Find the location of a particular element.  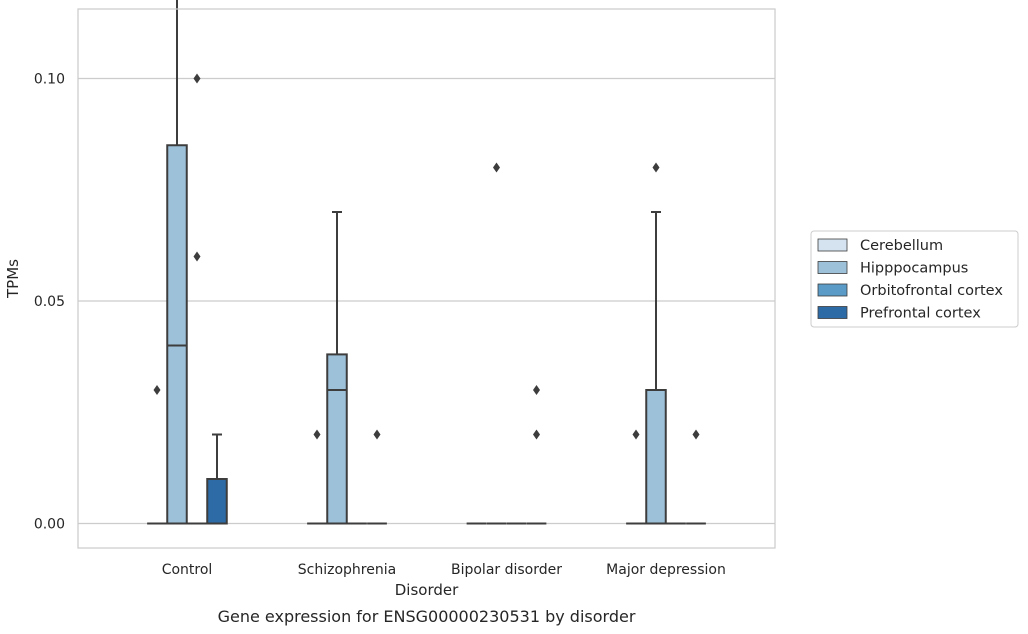

legend-label: Orbitofrontal cortex is located at coordinates (931, 291).